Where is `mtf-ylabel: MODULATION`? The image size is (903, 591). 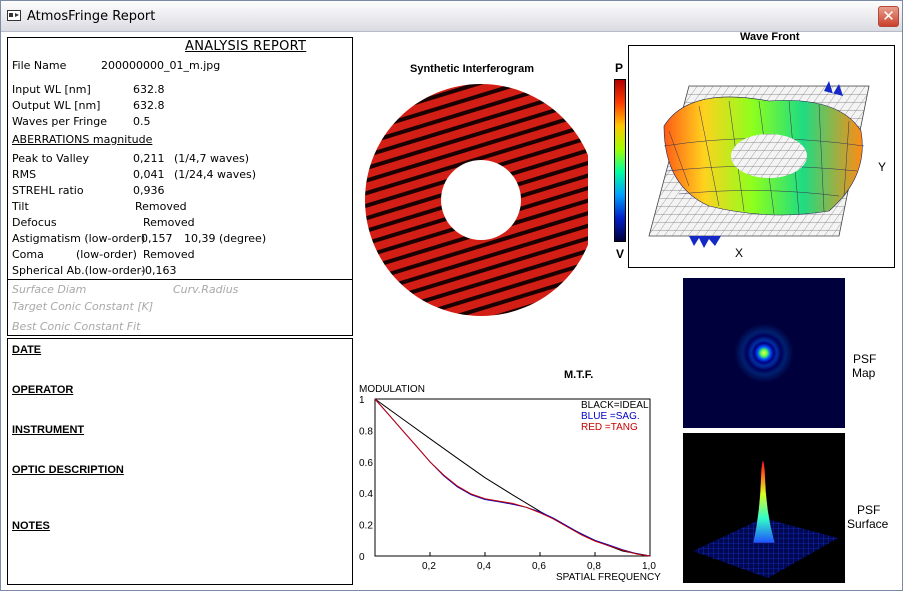
mtf-ylabel: MODULATION is located at coordinates (392, 389).